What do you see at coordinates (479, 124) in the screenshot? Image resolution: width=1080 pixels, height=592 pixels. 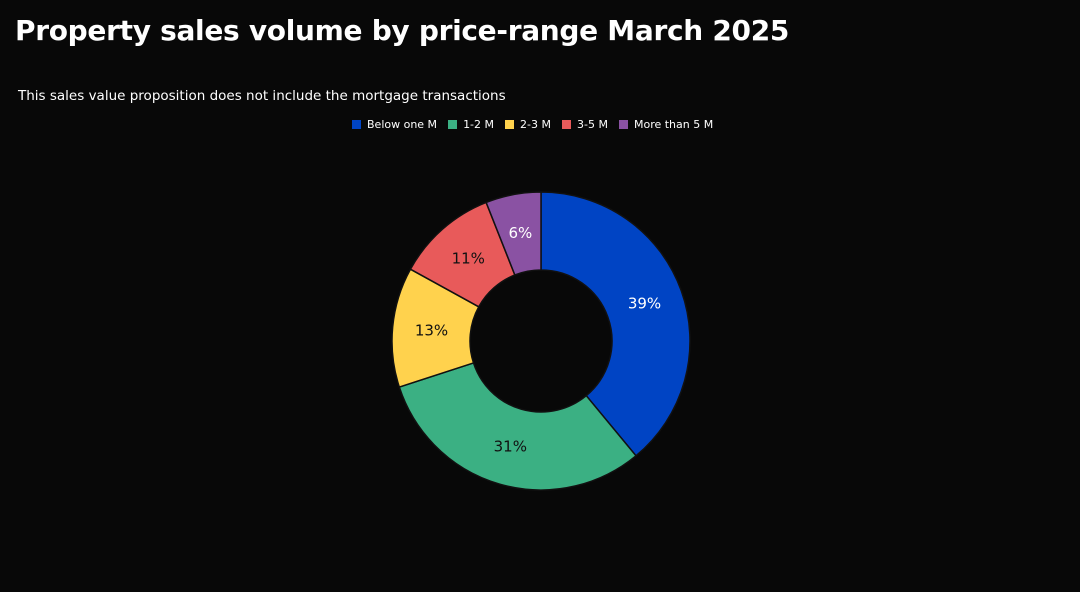 I see `legend-label: 1-2 M` at bounding box center [479, 124].